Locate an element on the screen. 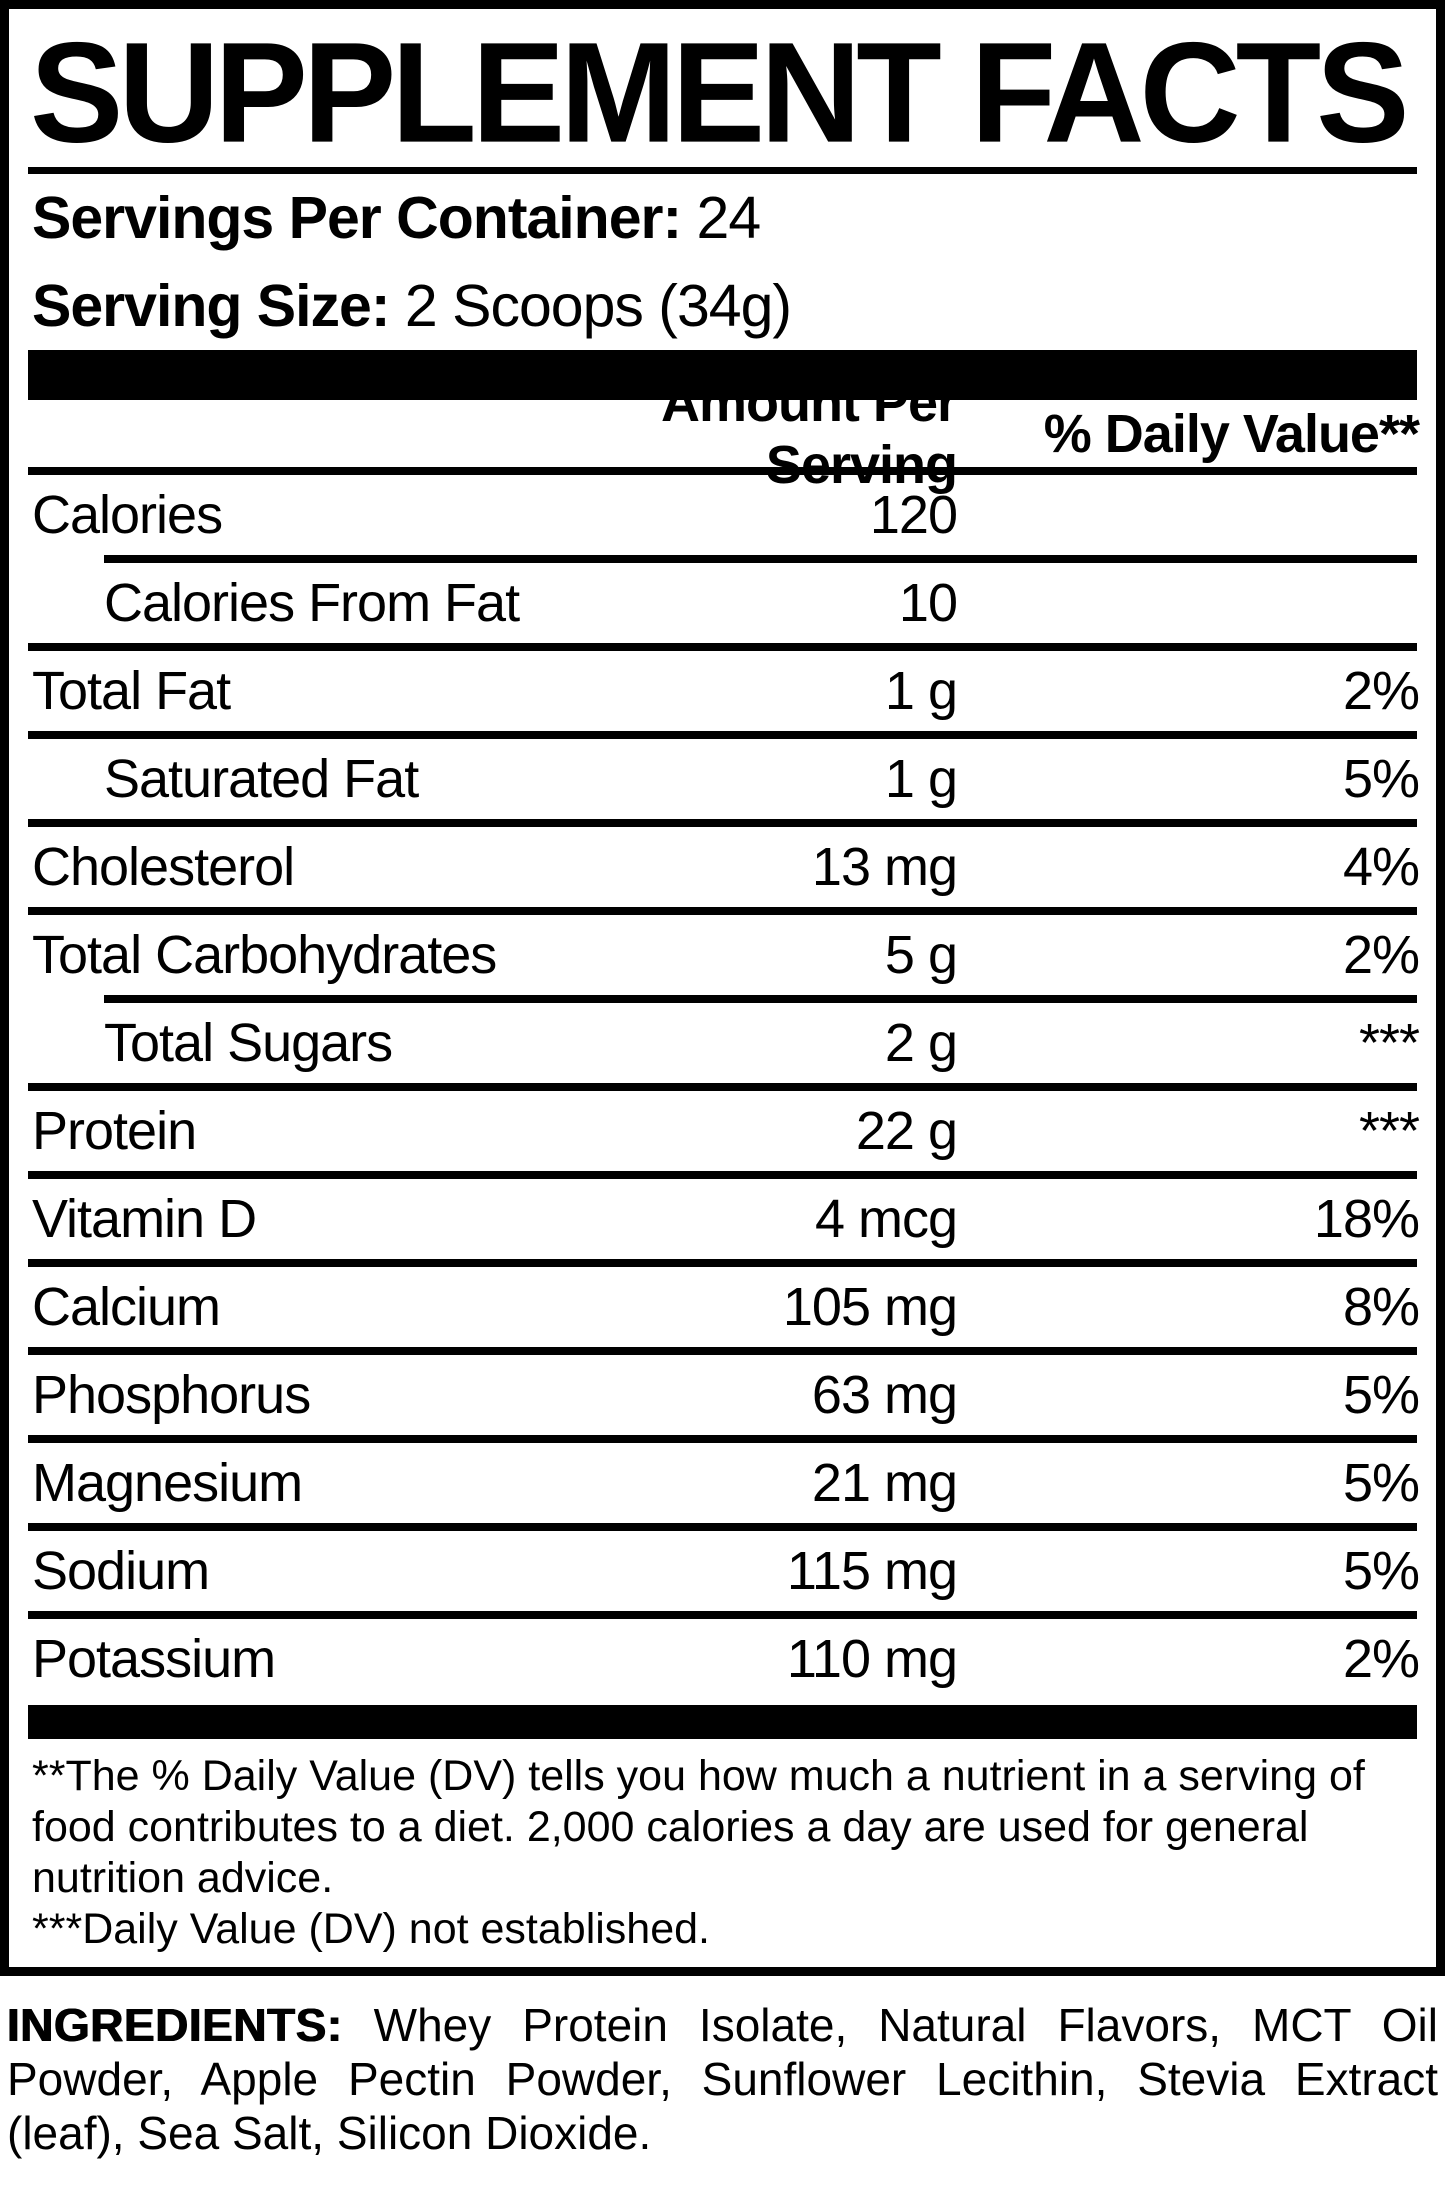 This screenshot has height=2208, width=1445. nutrient-name: Calcium is located at coordinates (126, 1307).